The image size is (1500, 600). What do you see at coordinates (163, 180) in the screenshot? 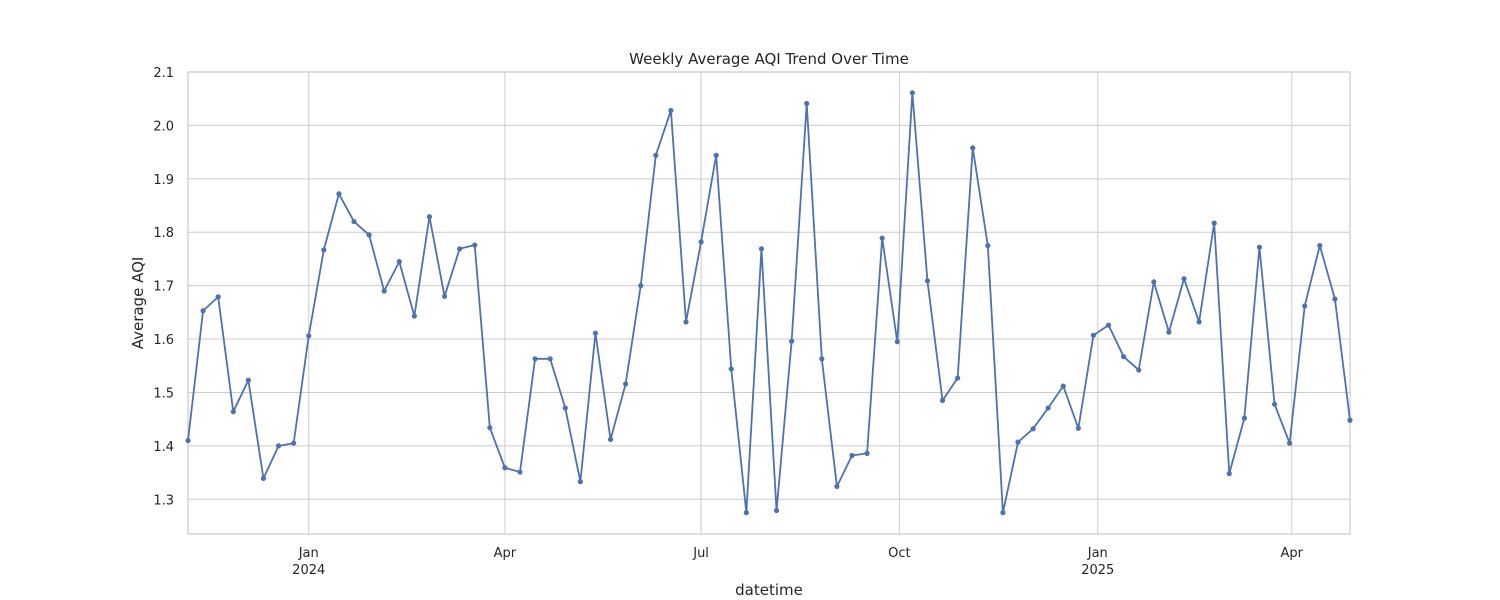
I see `y-tick-label: 1.9` at bounding box center [163, 180].